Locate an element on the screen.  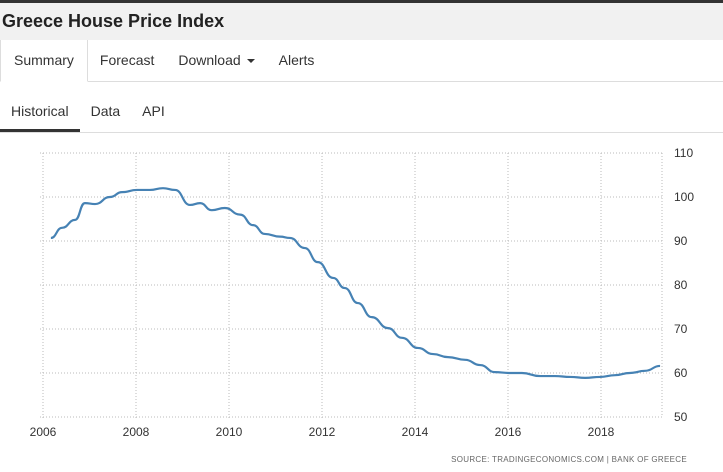
x-tick-label: 2008 is located at coordinates (136, 432).